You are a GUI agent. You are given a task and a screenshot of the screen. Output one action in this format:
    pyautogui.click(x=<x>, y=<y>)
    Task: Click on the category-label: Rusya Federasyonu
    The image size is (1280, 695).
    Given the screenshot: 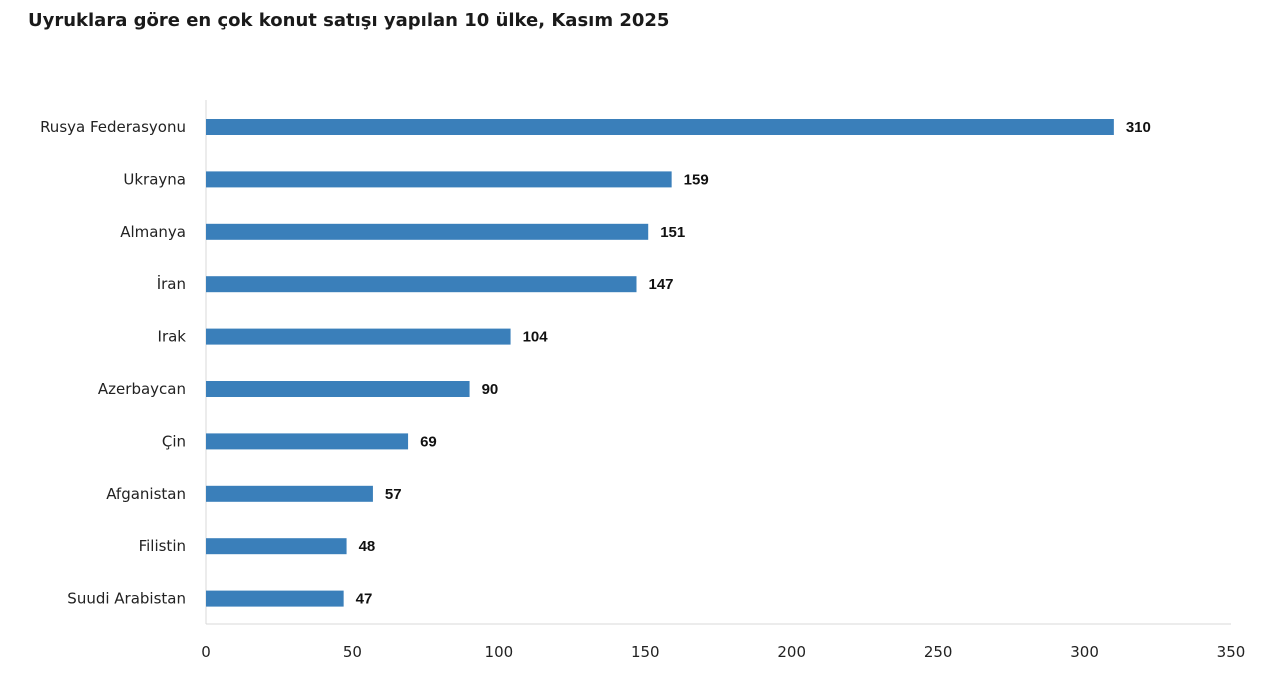 What is the action you would take?
    pyautogui.click(x=113, y=127)
    